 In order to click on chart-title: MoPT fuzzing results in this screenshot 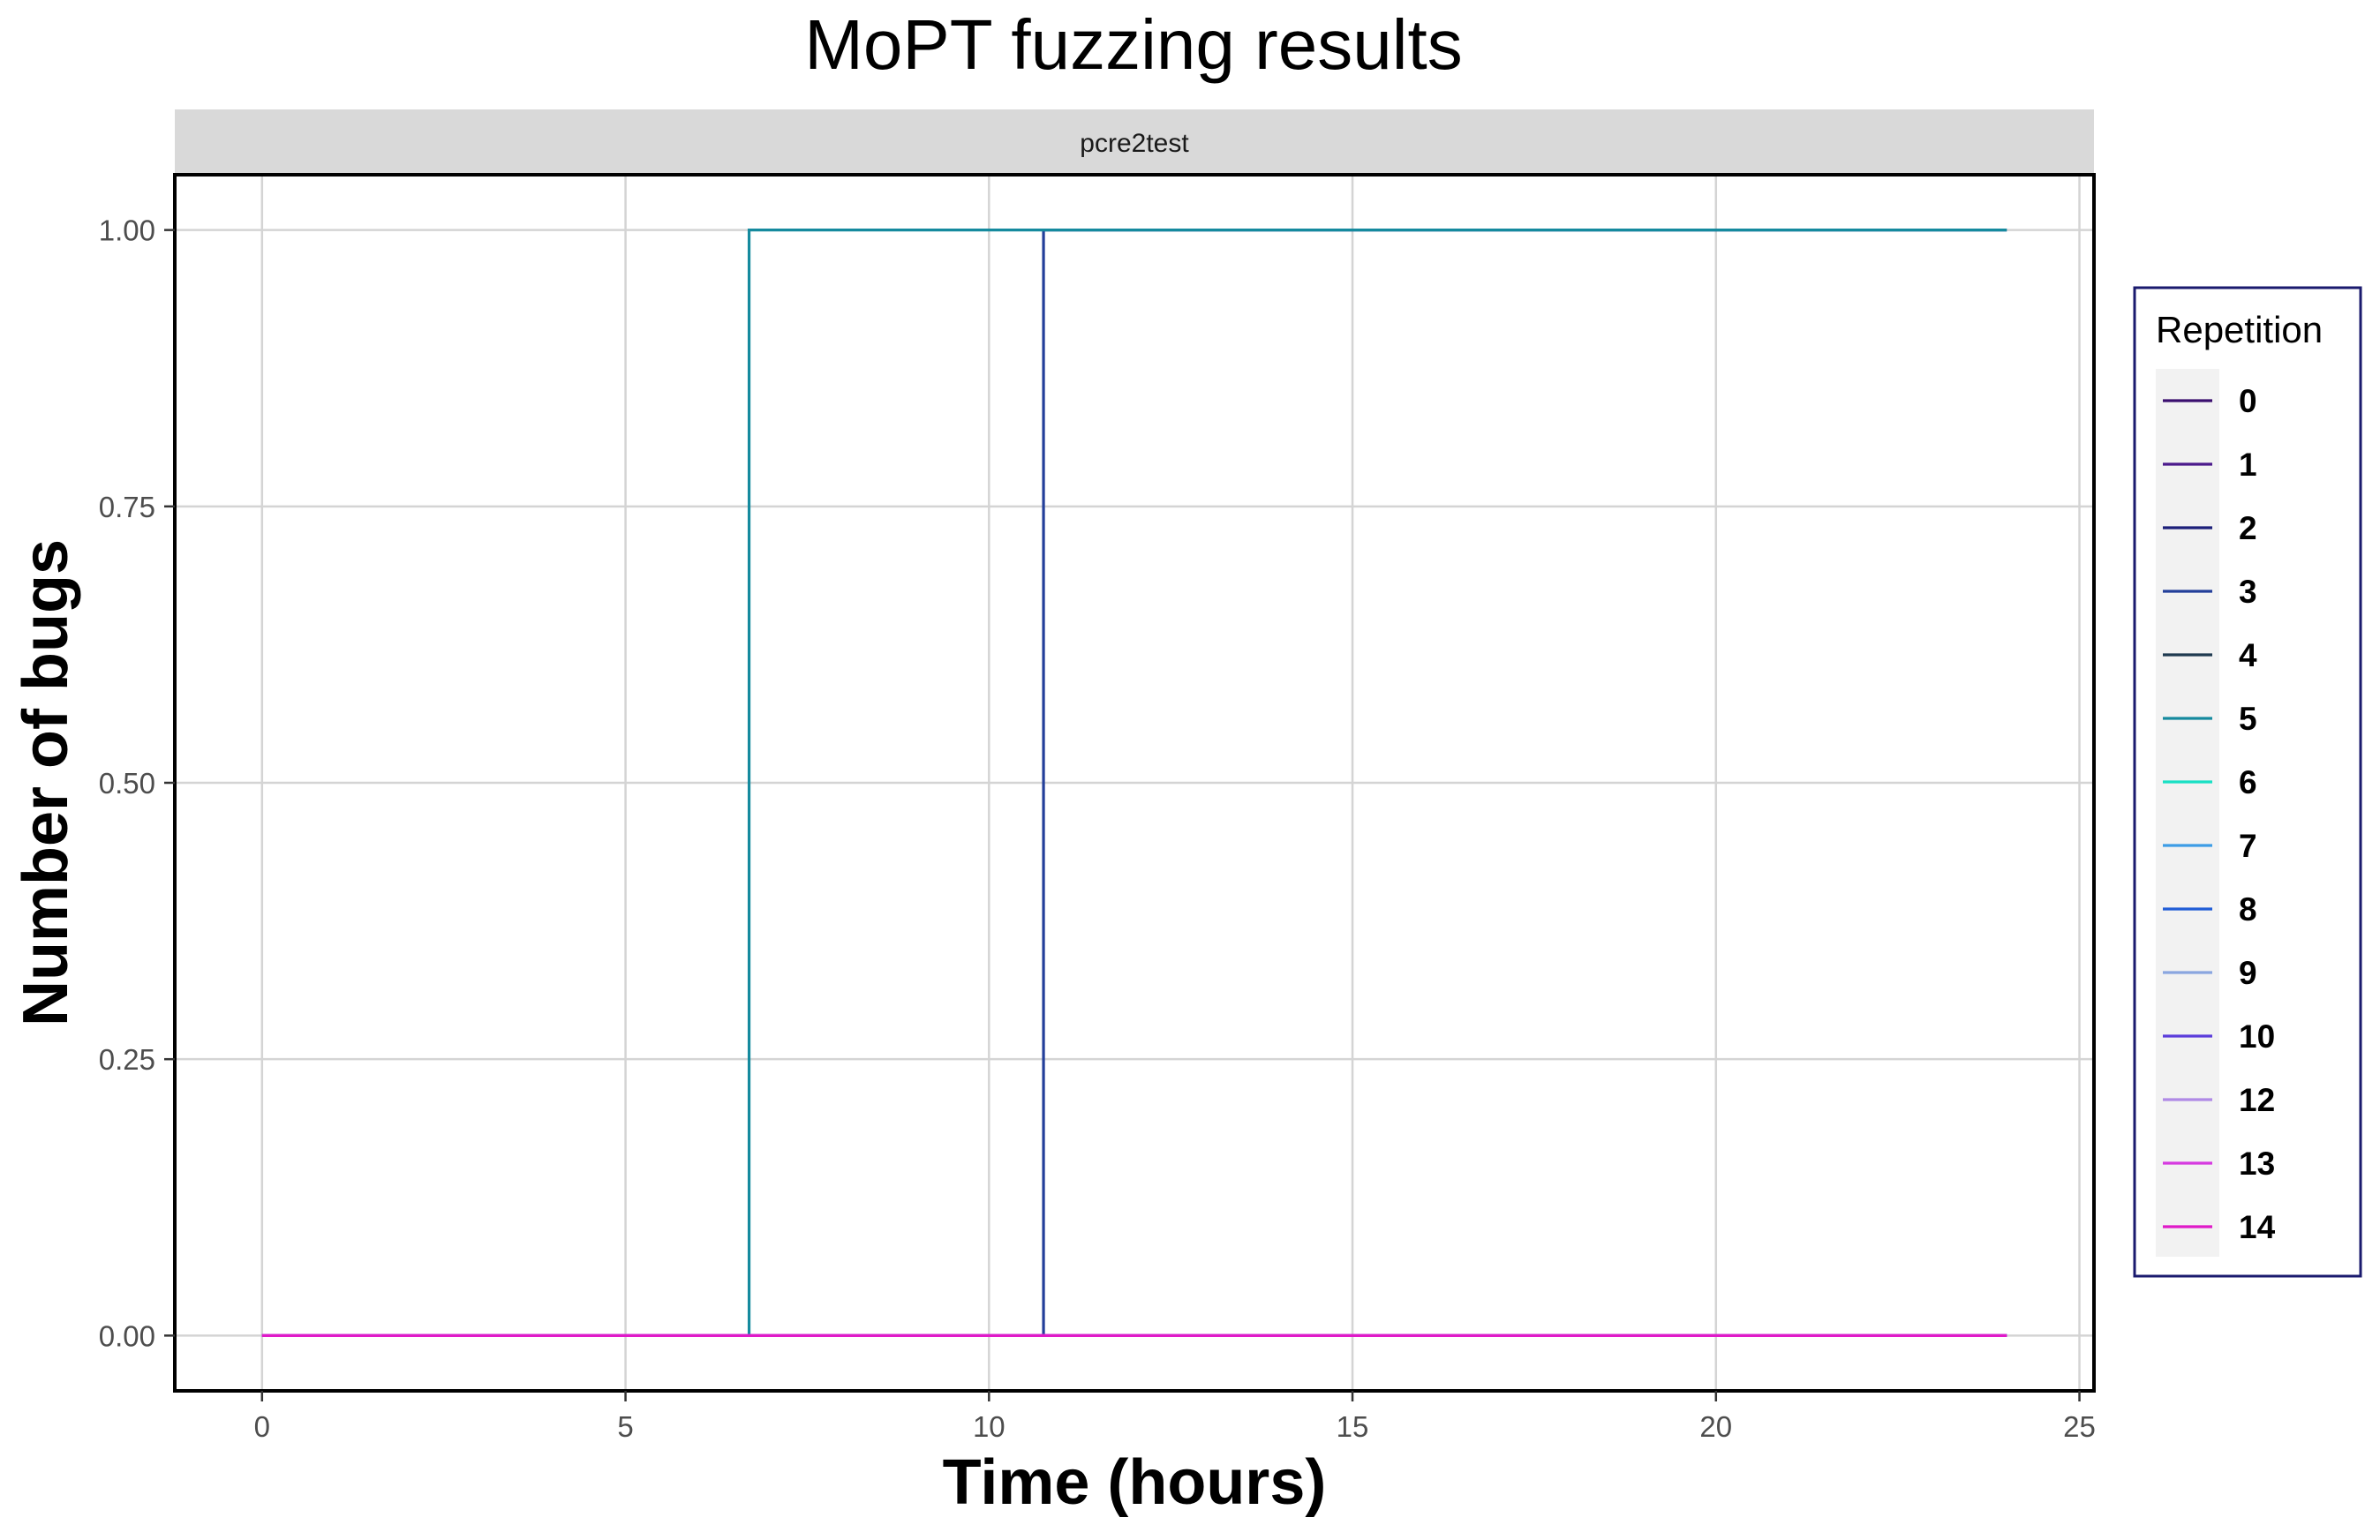, I will do `click(1133, 45)`.